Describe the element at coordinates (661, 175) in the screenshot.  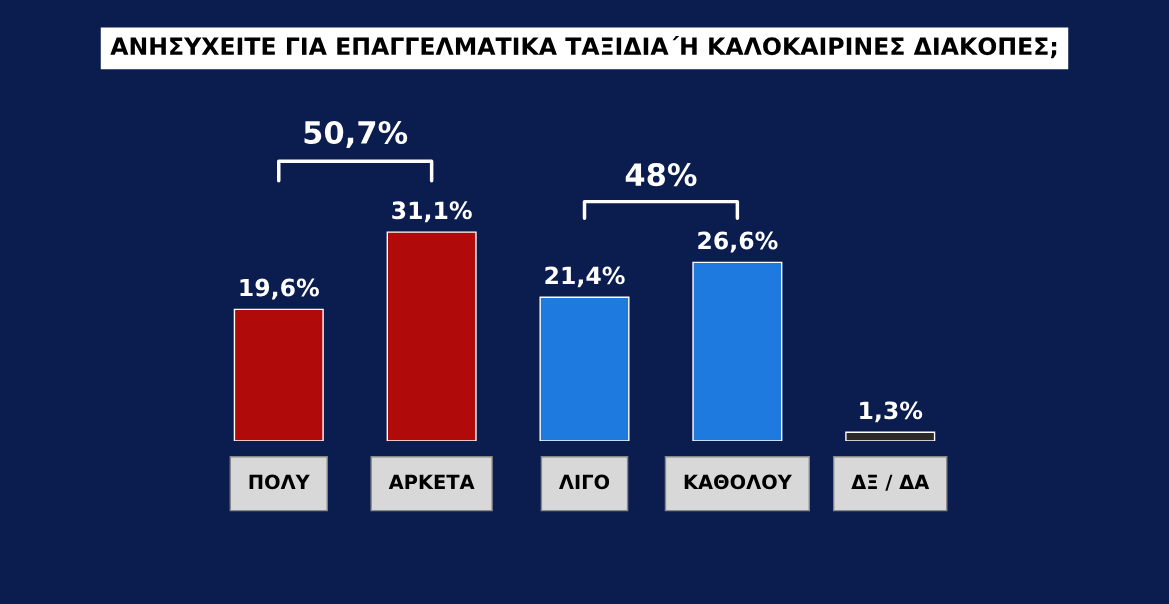
I see `text: 48%` at that location.